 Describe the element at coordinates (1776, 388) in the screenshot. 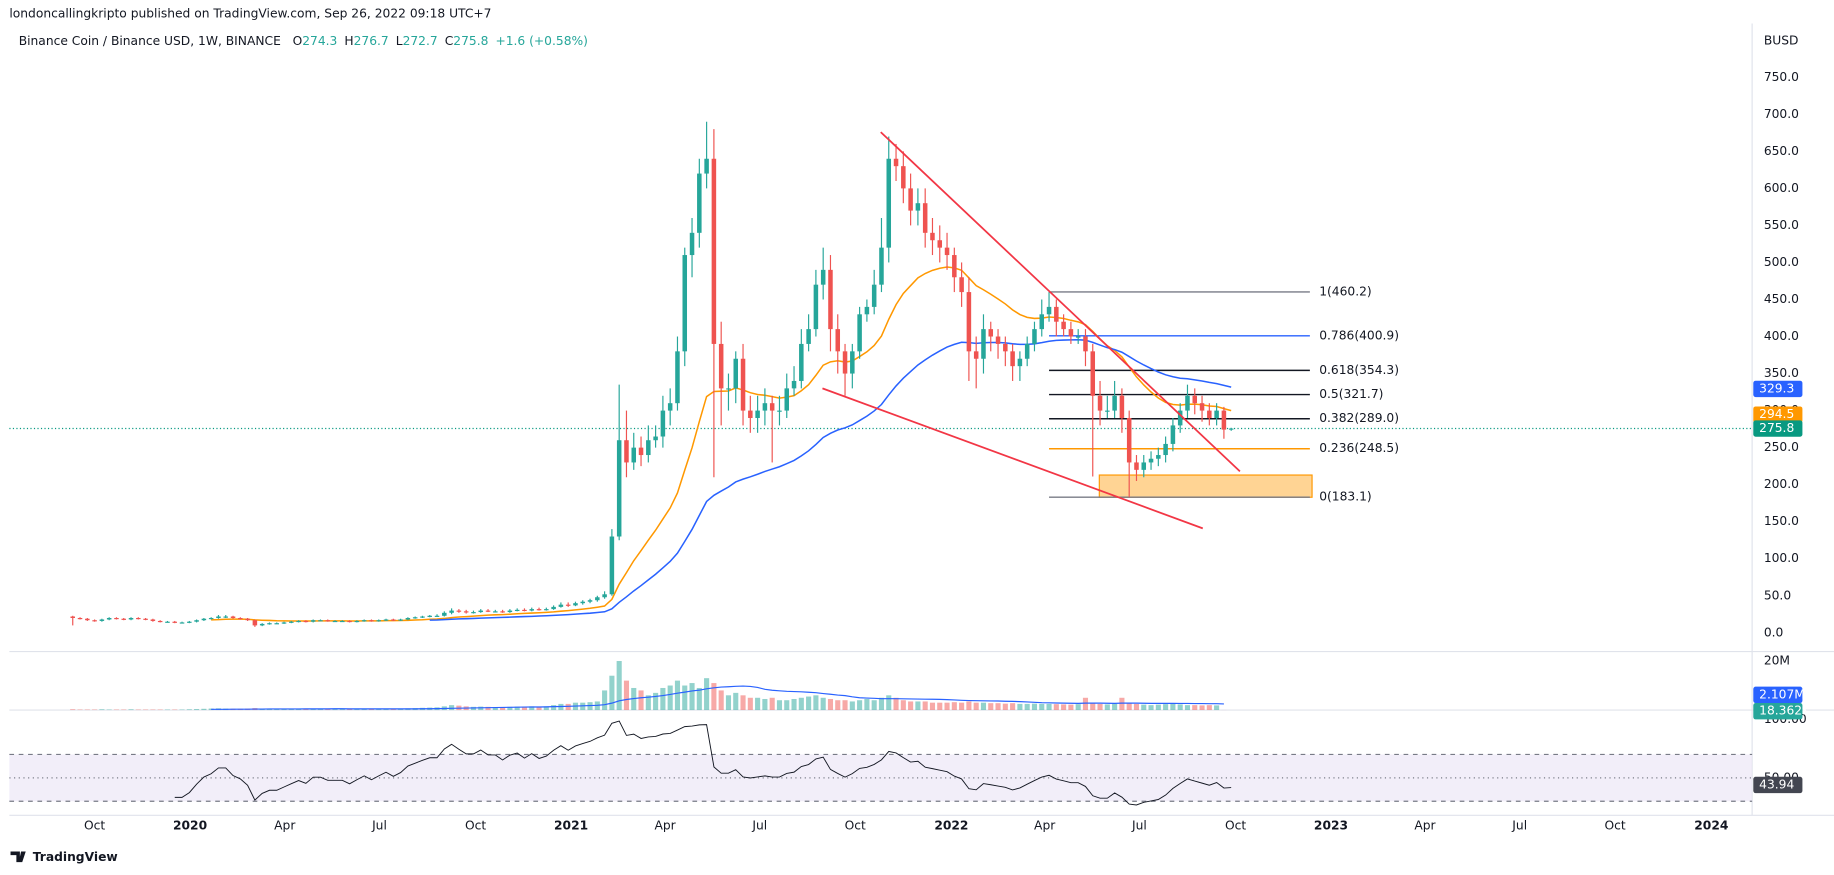

I see `ma-price-tag: 329.3` at that location.